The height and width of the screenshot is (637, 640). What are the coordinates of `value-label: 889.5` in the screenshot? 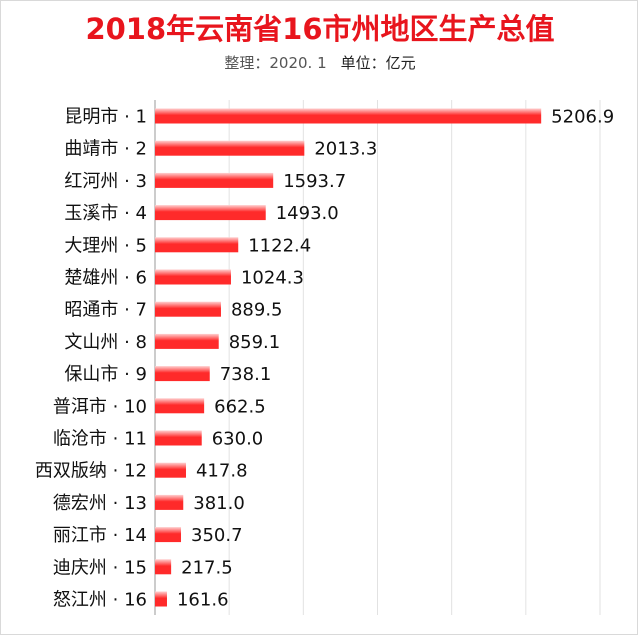 It's located at (257, 310).